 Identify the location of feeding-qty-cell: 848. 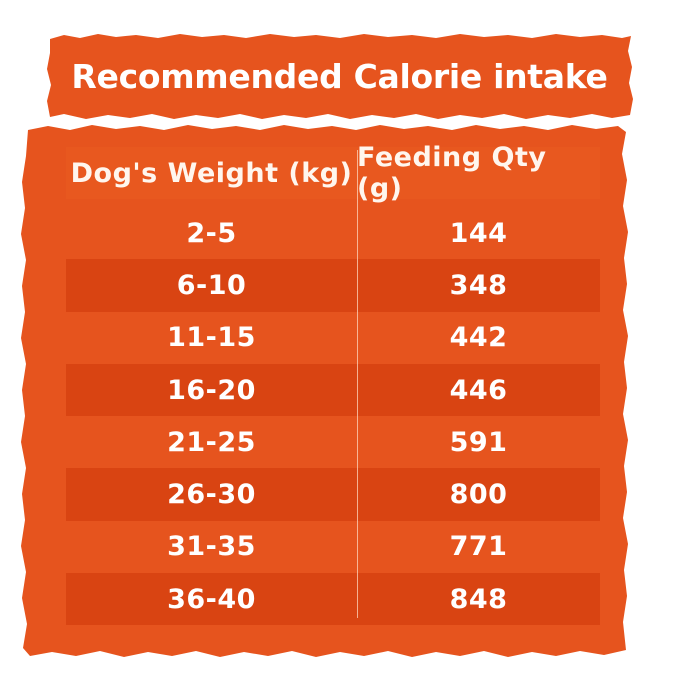
(478, 599).